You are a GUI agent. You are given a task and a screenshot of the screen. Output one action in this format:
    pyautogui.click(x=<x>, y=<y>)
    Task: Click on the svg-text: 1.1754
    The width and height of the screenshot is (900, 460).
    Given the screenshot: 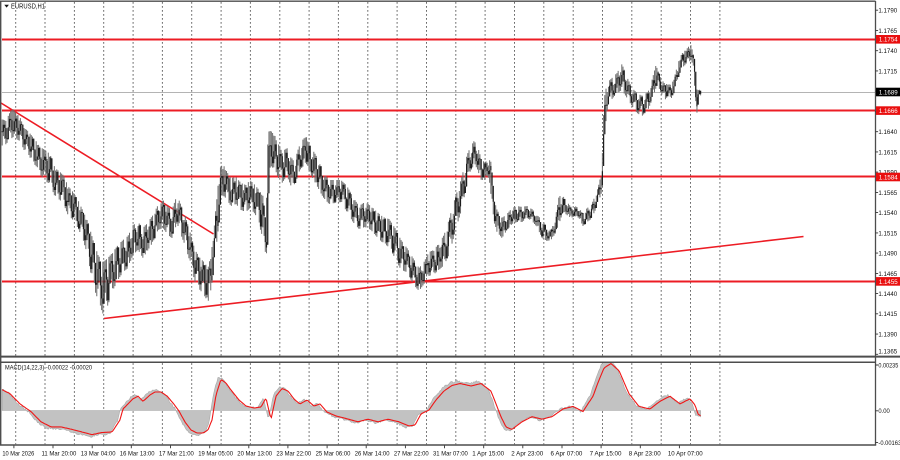 What is the action you would take?
    pyautogui.click(x=888, y=40)
    